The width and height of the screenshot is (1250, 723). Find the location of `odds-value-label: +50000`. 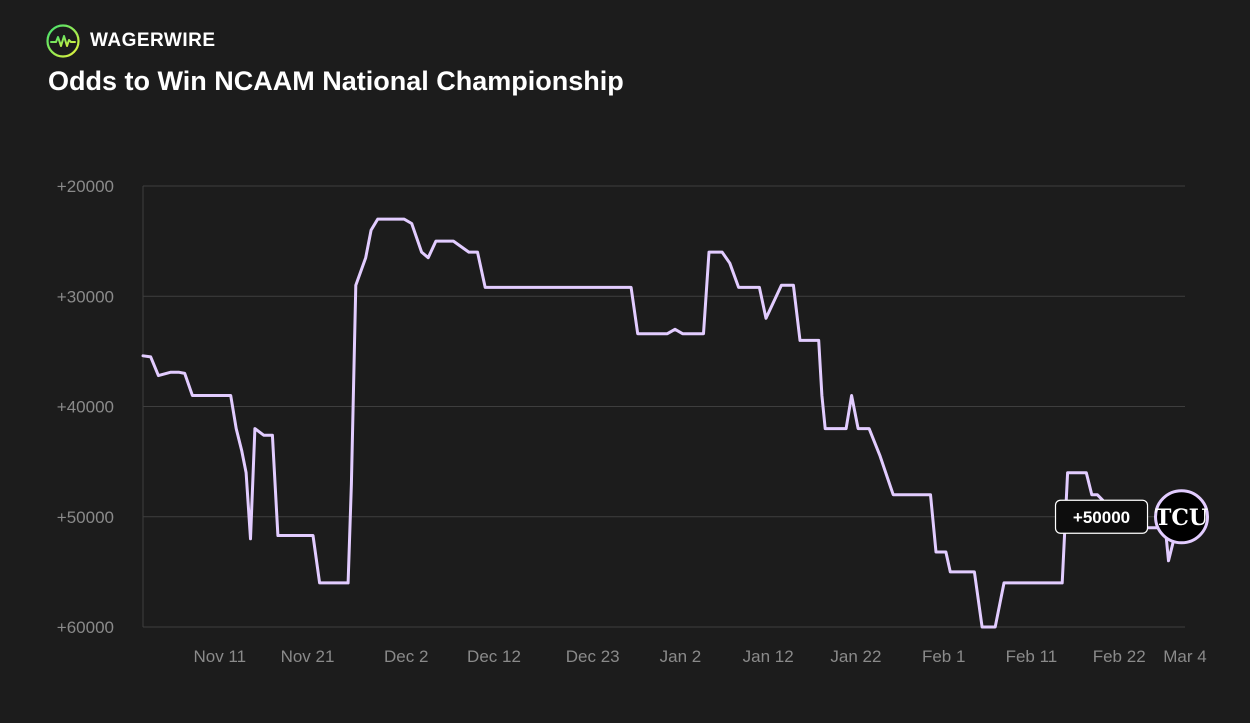

odds-value-label: +50000 is located at coordinates (1101, 517).